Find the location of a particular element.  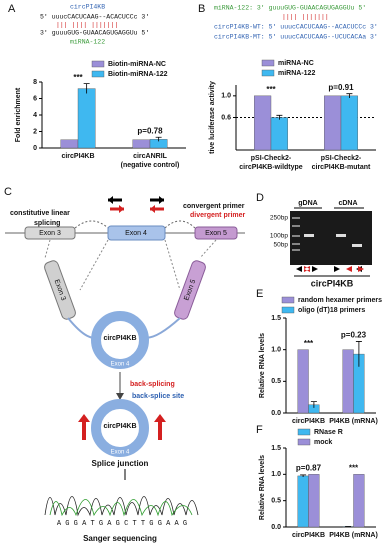

seq-top: 5' uuucCACUCAAG--ACACUCCc 3' is located at coordinates (94, 17).